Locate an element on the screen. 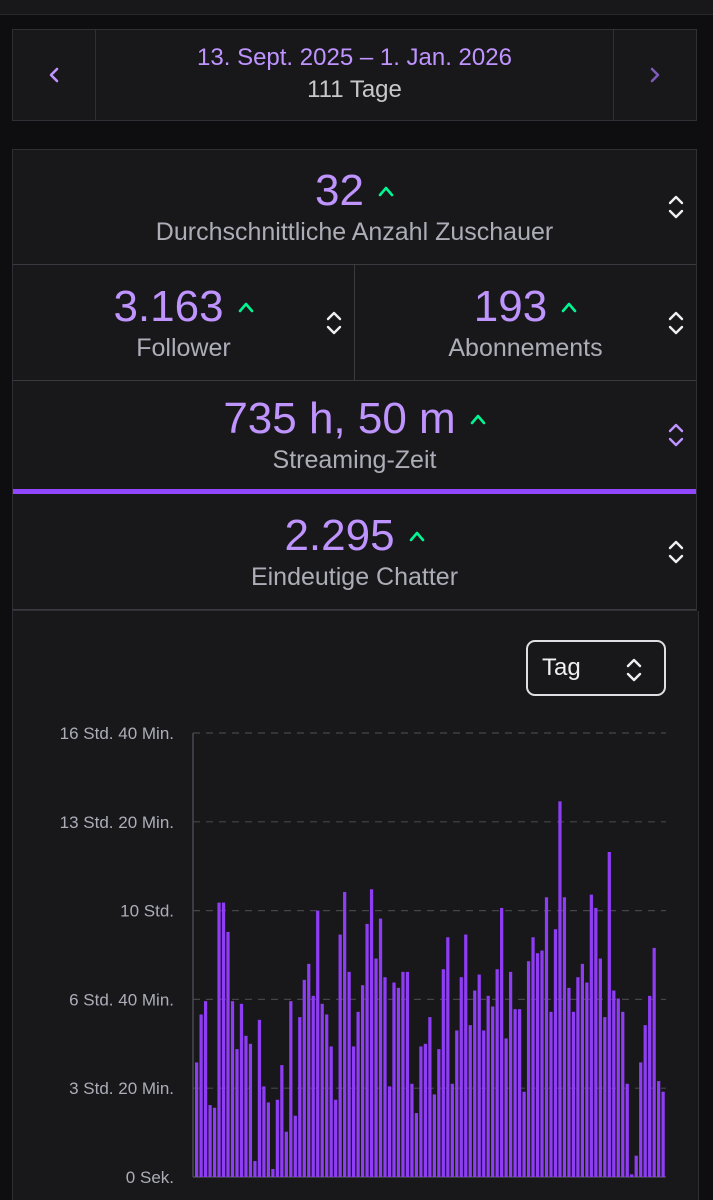  stat-streaming-time: 735 h, 50 m Streaming-Zeit is located at coordinates (354, 435).